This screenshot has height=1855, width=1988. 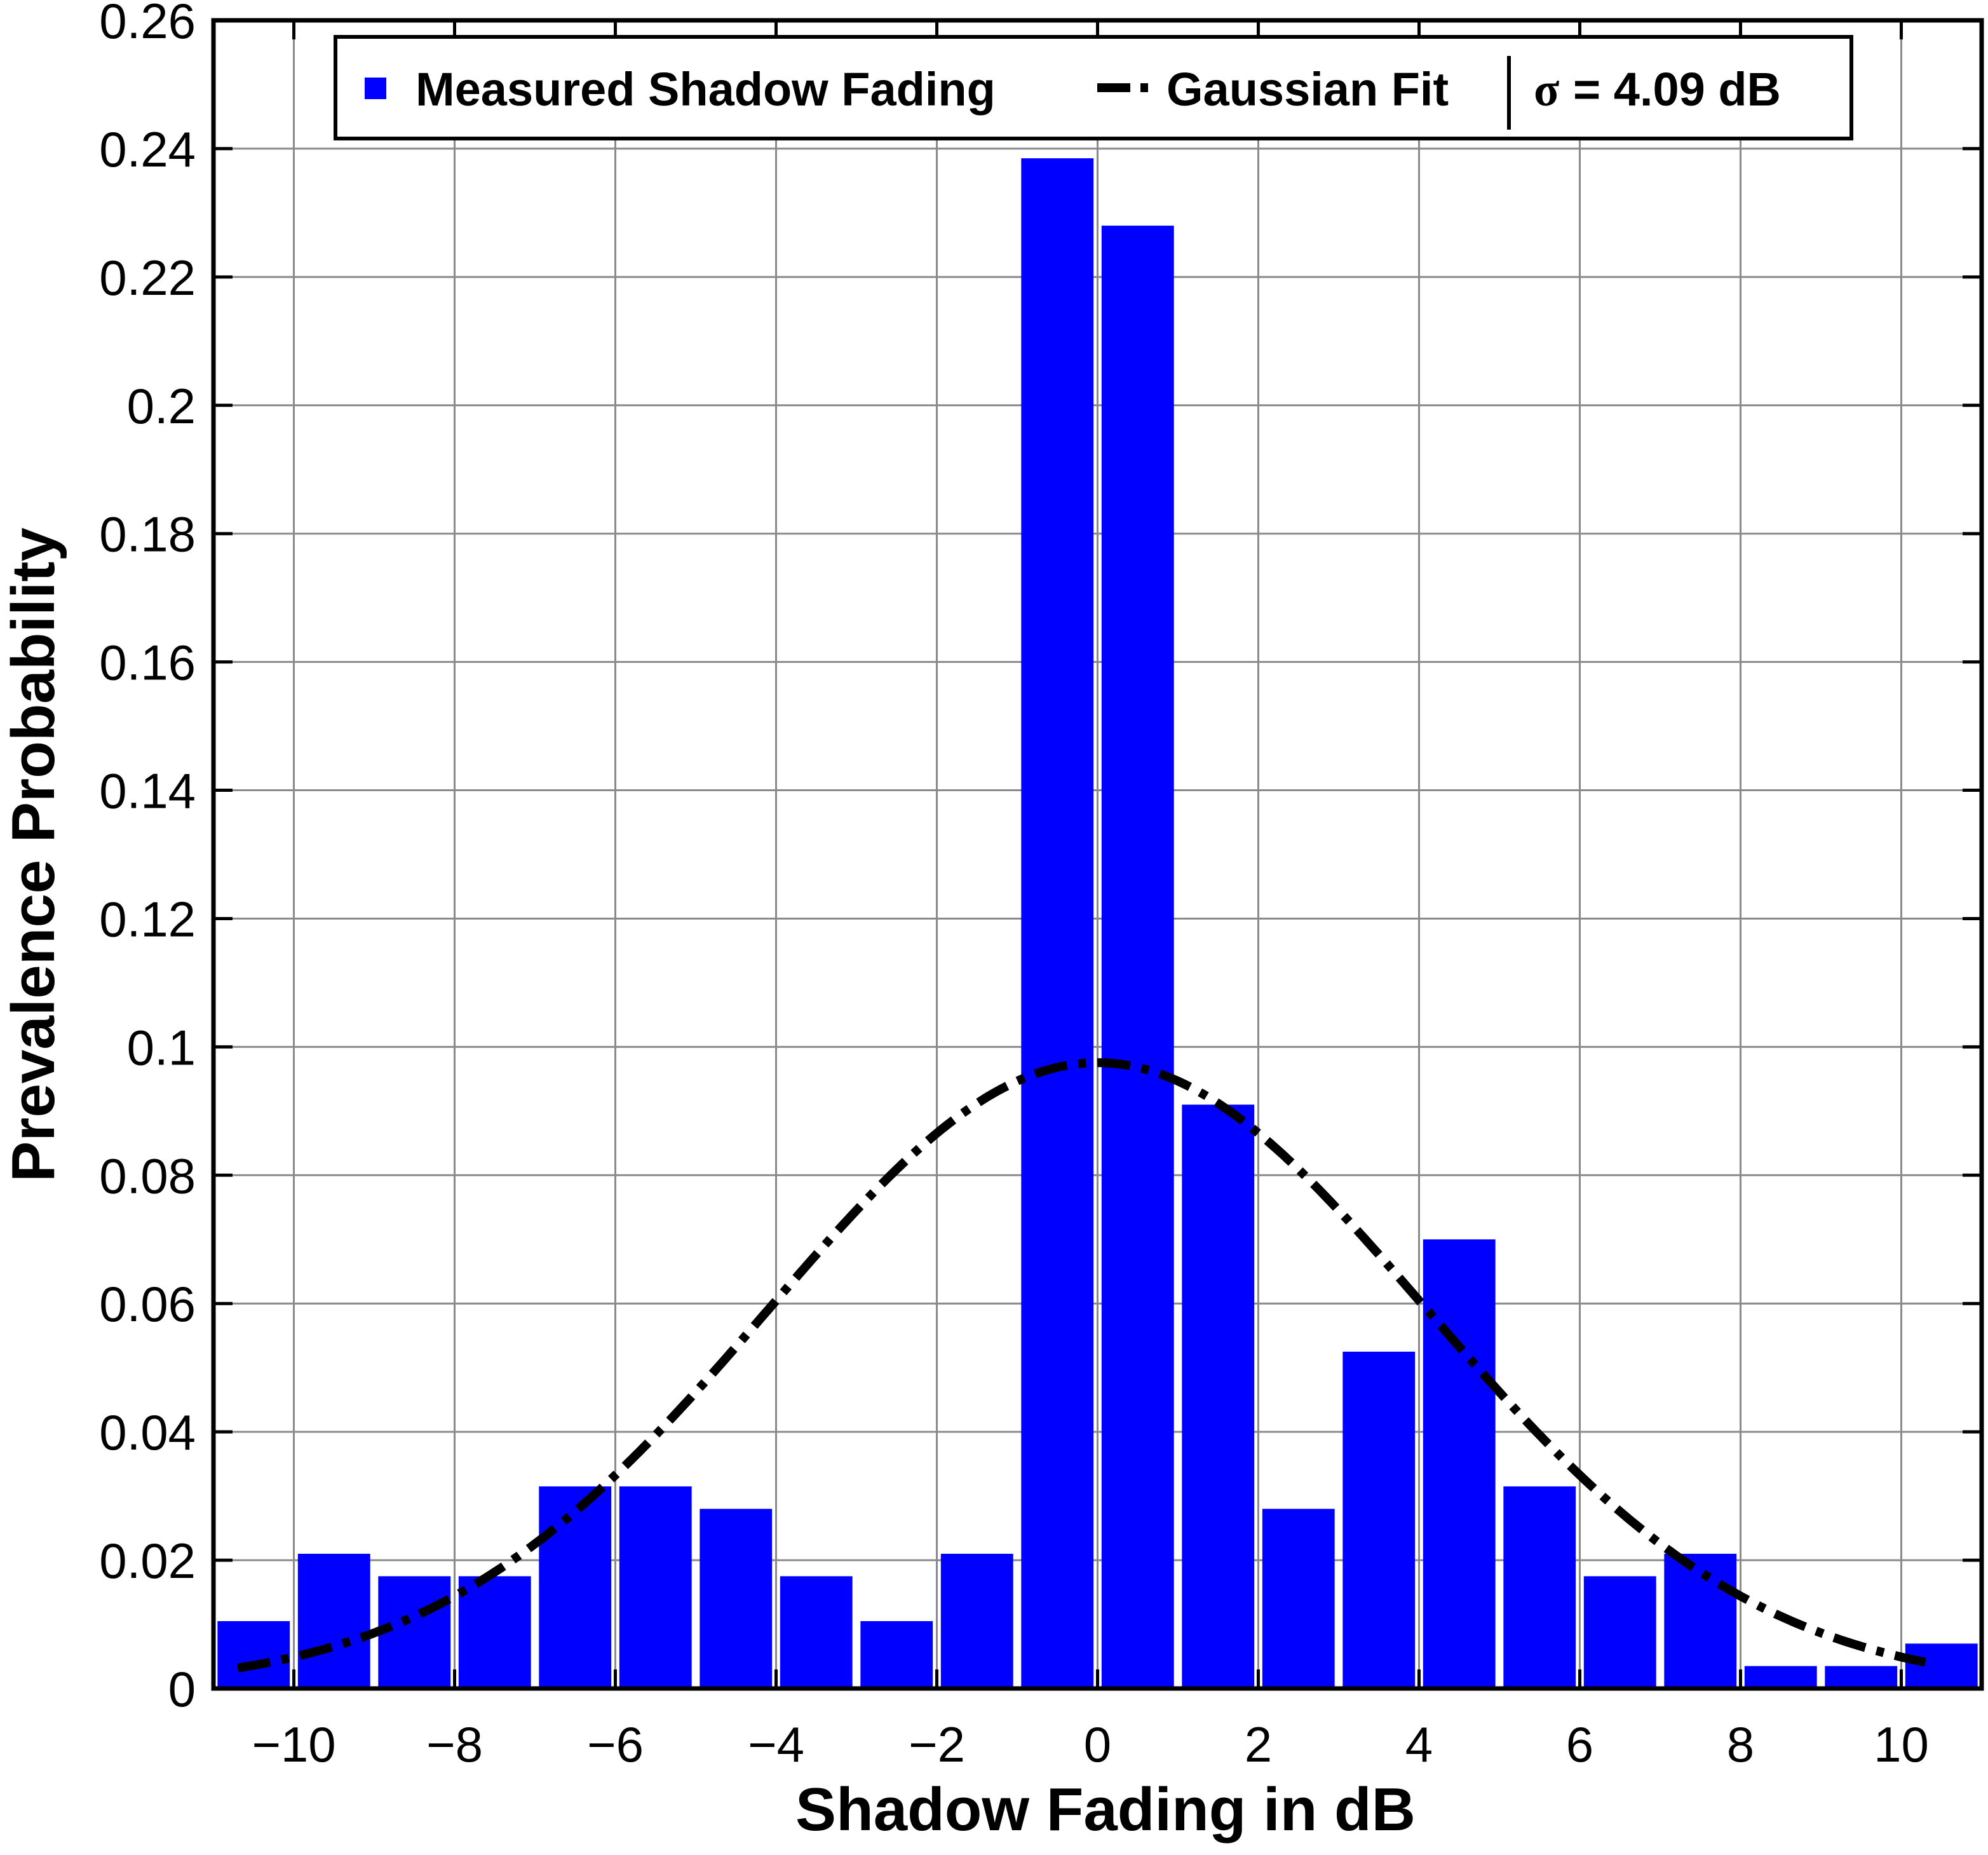 What do you see at coordinates (148, 1176) in the screenshot?
I see `y-tick-label: 0.08` at bounding box center [148, 1176].